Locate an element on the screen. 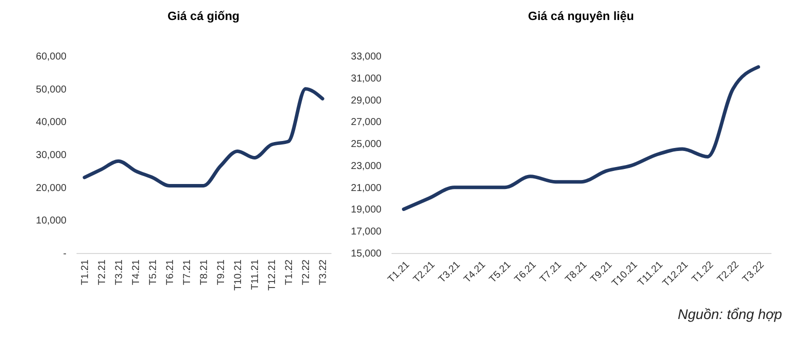 The width and height of the screenshot is (800, 342). x-tick-label: T2.22 is located at coordinates (306, 272).